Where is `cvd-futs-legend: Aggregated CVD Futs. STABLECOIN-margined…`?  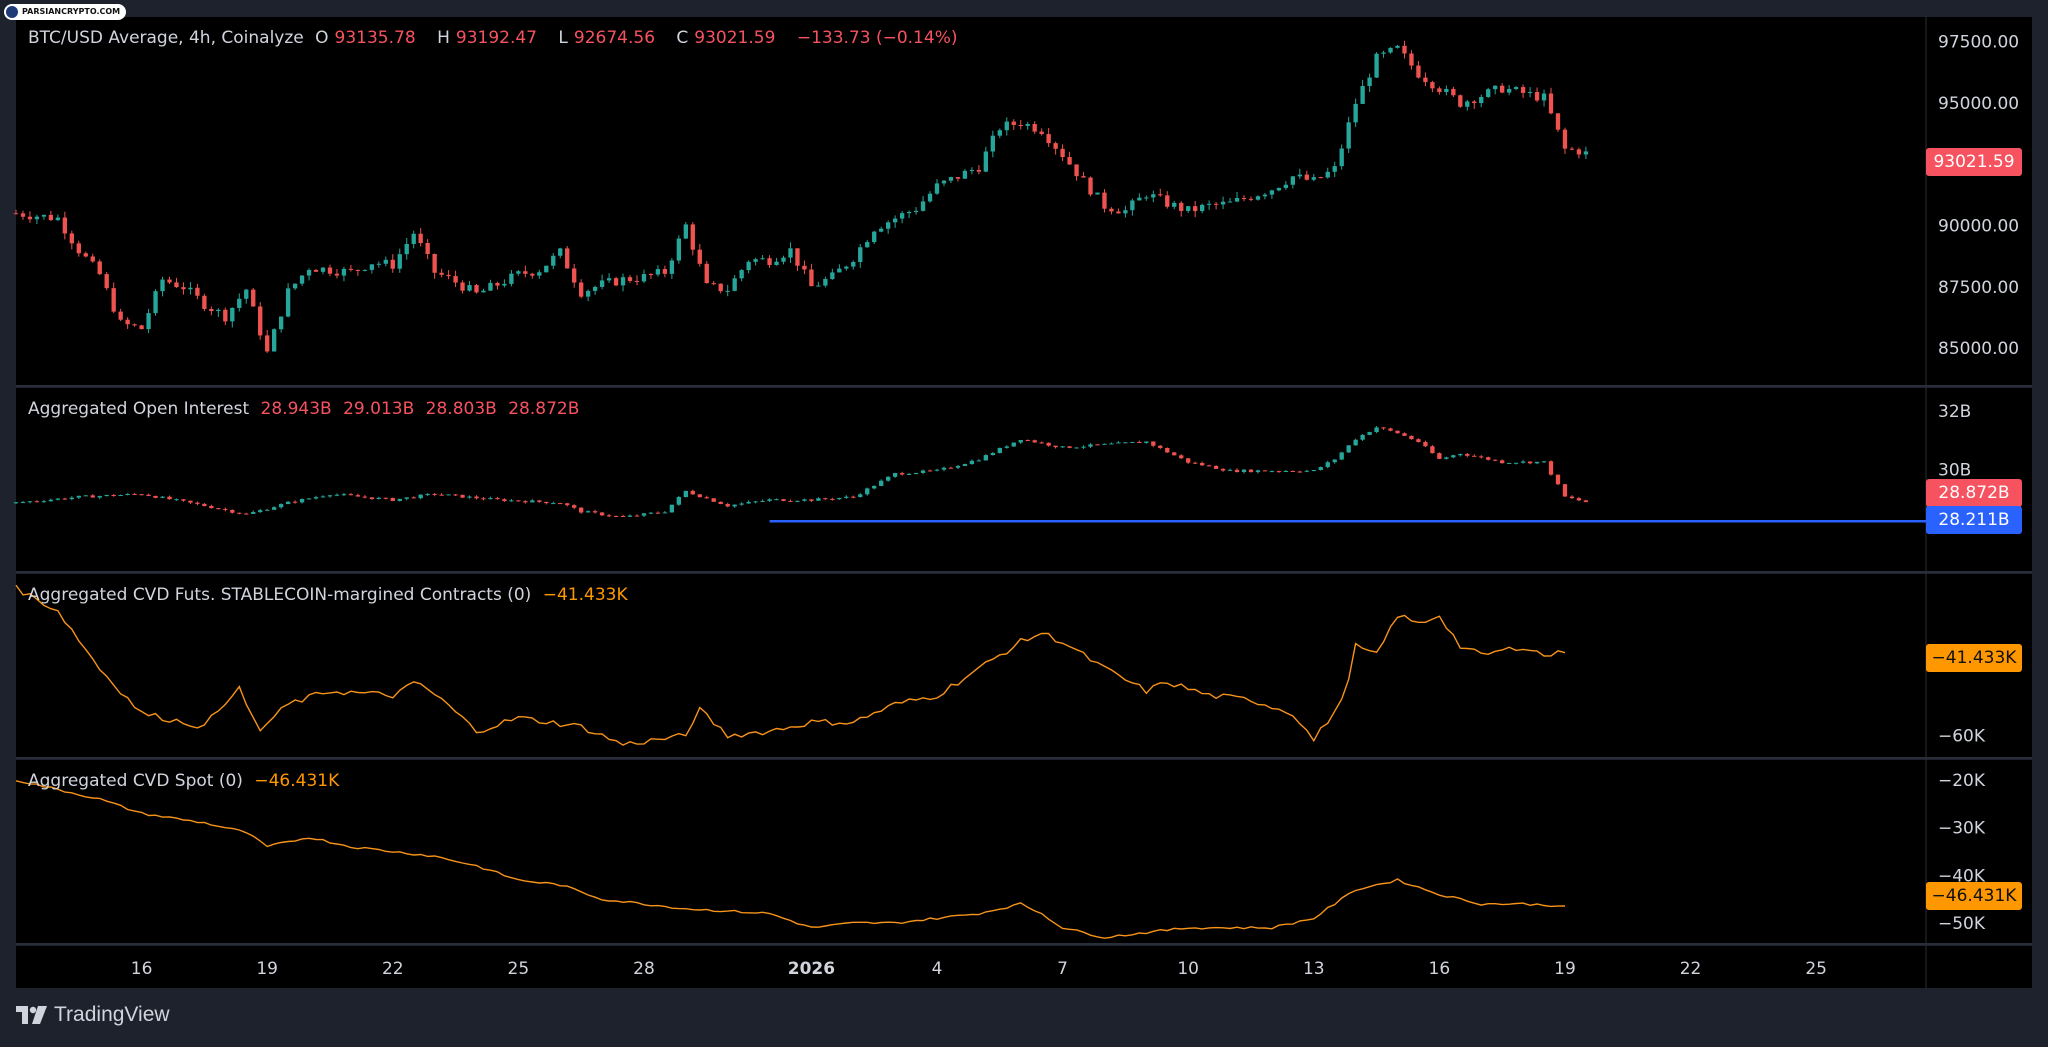 cvd-futs-legend: Aggregated CVD Futs. STABLECOIN-margined… is located at coordinates (331, 595).